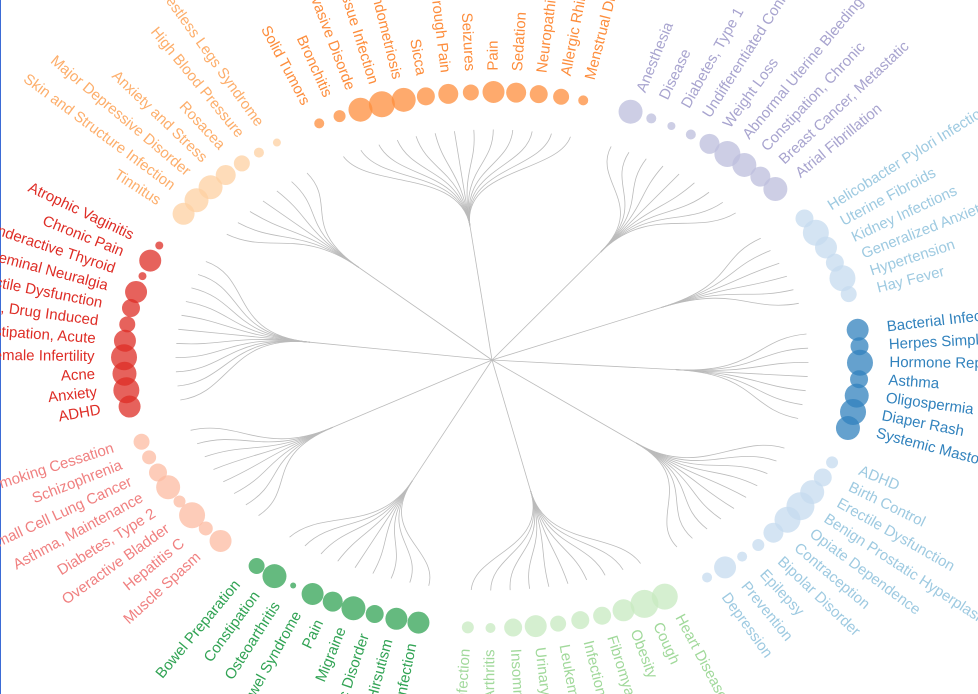  What do you see at coordinates (79, 413) in the screenshot?
I see `leaf-label: ADHD` at bounding box center [79, 413].